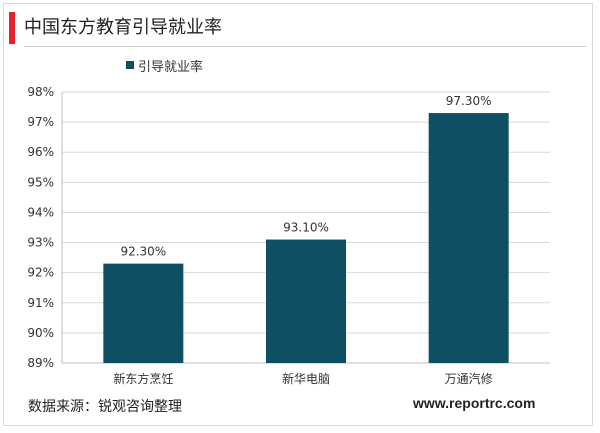 The image size is (600, 433). I want to click on data-label: 92.30%, so click(143, 252).